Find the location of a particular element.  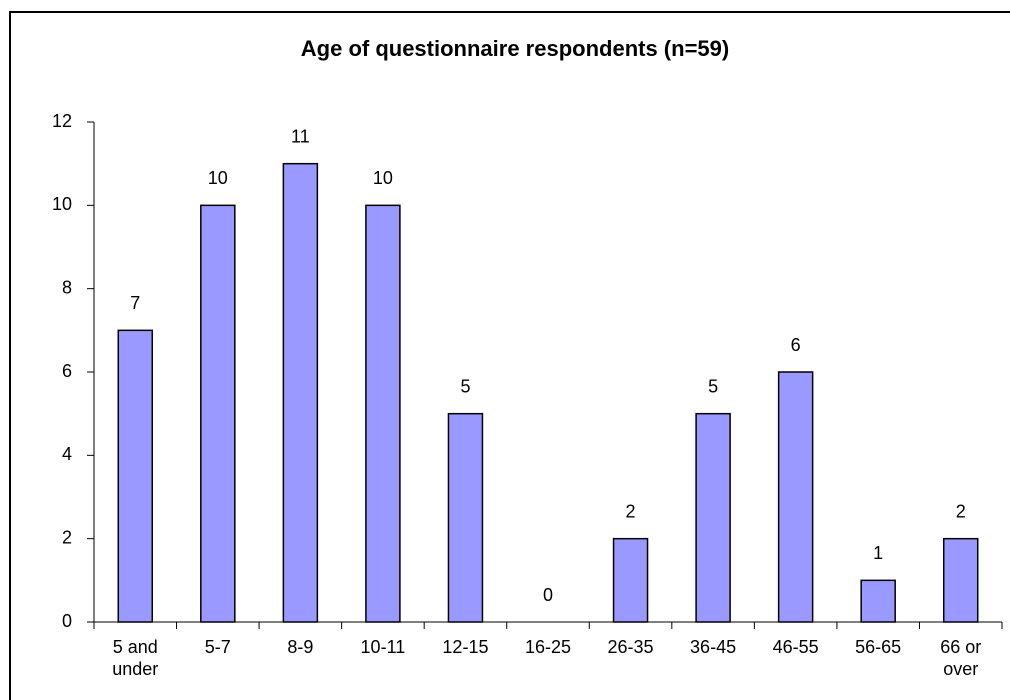

y-tick-label: 8 is located at coordinates (67, 287).